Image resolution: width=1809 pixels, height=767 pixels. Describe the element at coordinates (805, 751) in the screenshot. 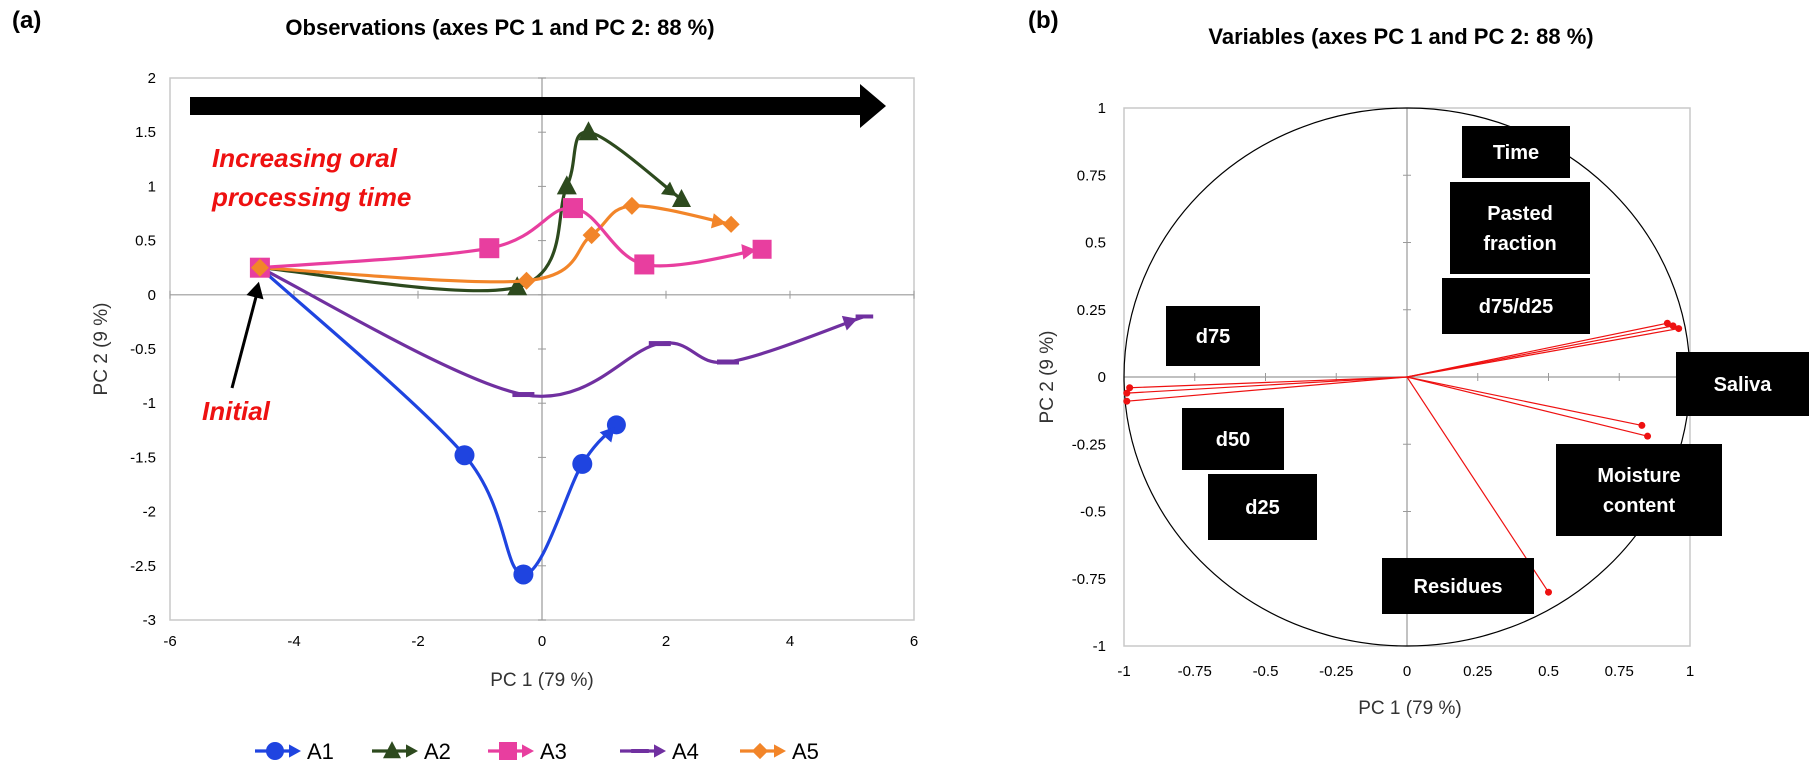

I see `legend-label: A5` at that location.